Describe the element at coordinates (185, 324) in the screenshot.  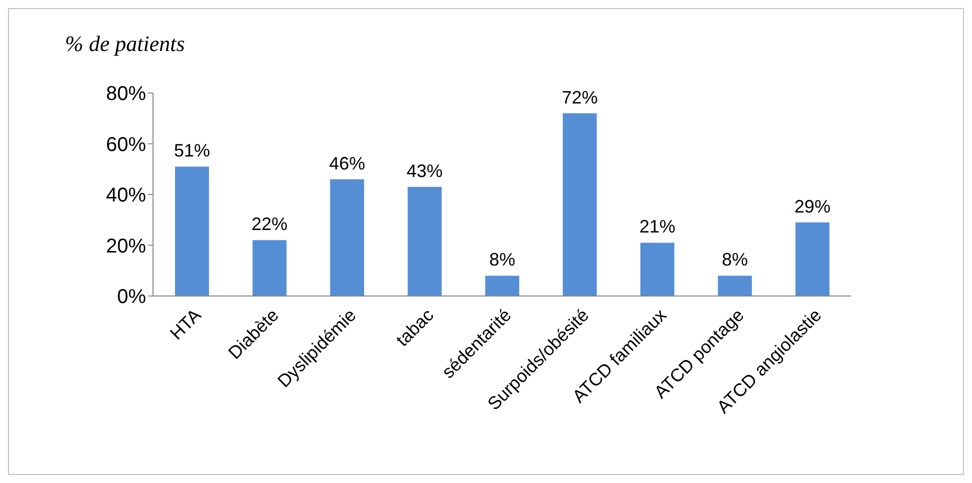
I see `x-tick-label: HTA` at that location.